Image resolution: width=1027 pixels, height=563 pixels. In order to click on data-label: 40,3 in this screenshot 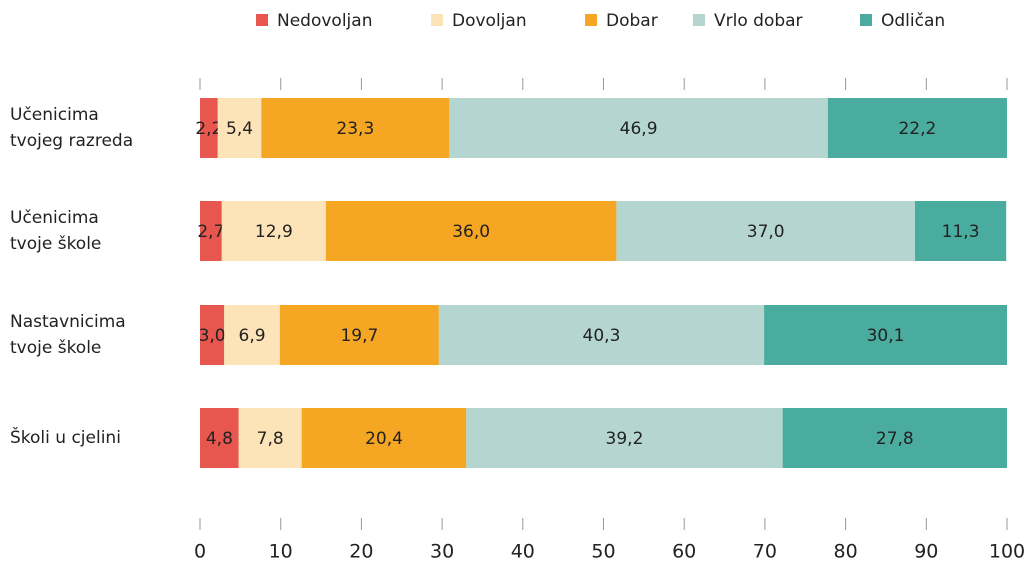, I will do `click(602, 336)`.